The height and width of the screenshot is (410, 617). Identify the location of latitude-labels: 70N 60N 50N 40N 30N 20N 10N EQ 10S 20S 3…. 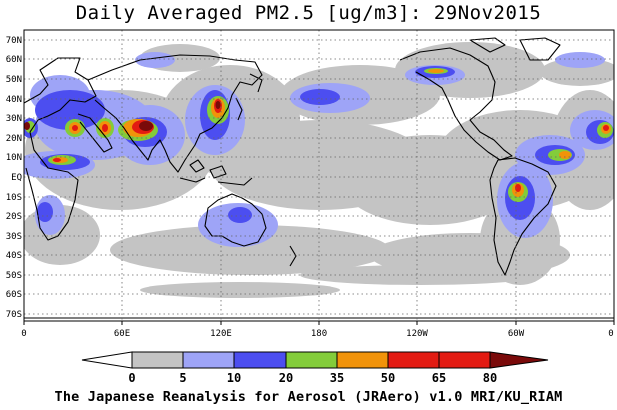
(14, 178).